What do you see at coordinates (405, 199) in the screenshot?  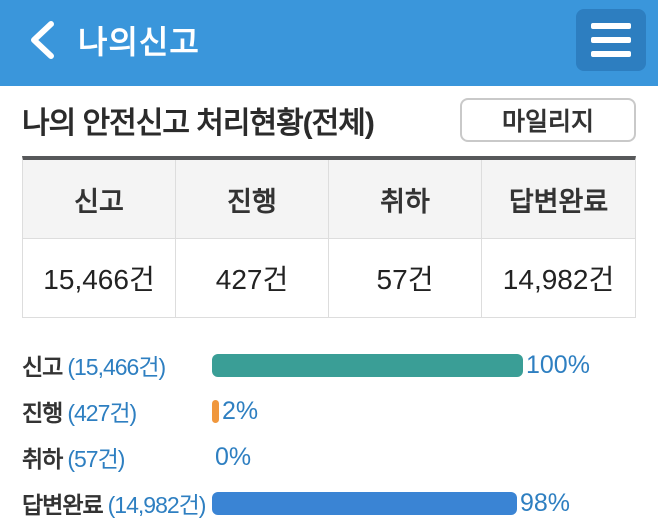 I see `column-header-chwiha: 취하` at bounding box center [405, 199].